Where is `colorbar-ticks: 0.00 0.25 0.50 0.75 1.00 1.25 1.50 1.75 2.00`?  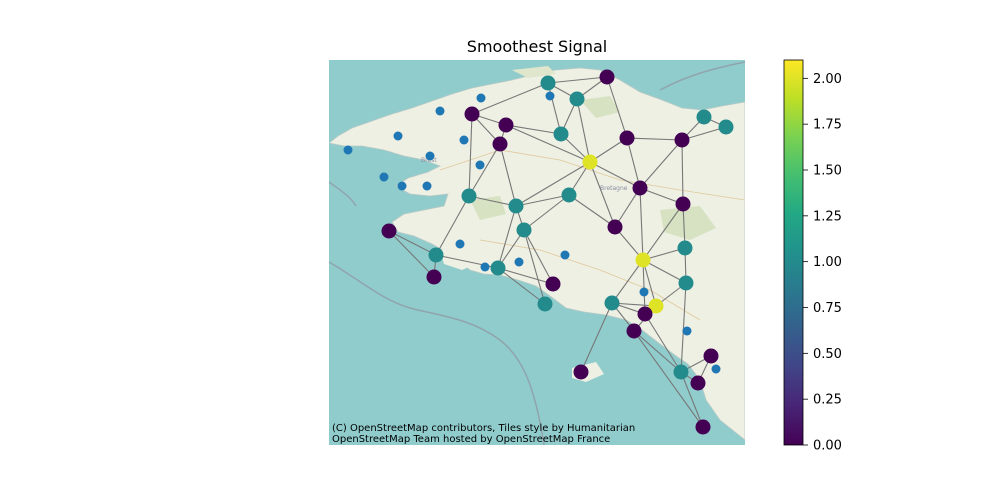
colorbar-ticks: 0.00 0.25 0.50 0.75 1.00 1.25 1.50 1.75 2.00 is located at coordinates (822, 263).